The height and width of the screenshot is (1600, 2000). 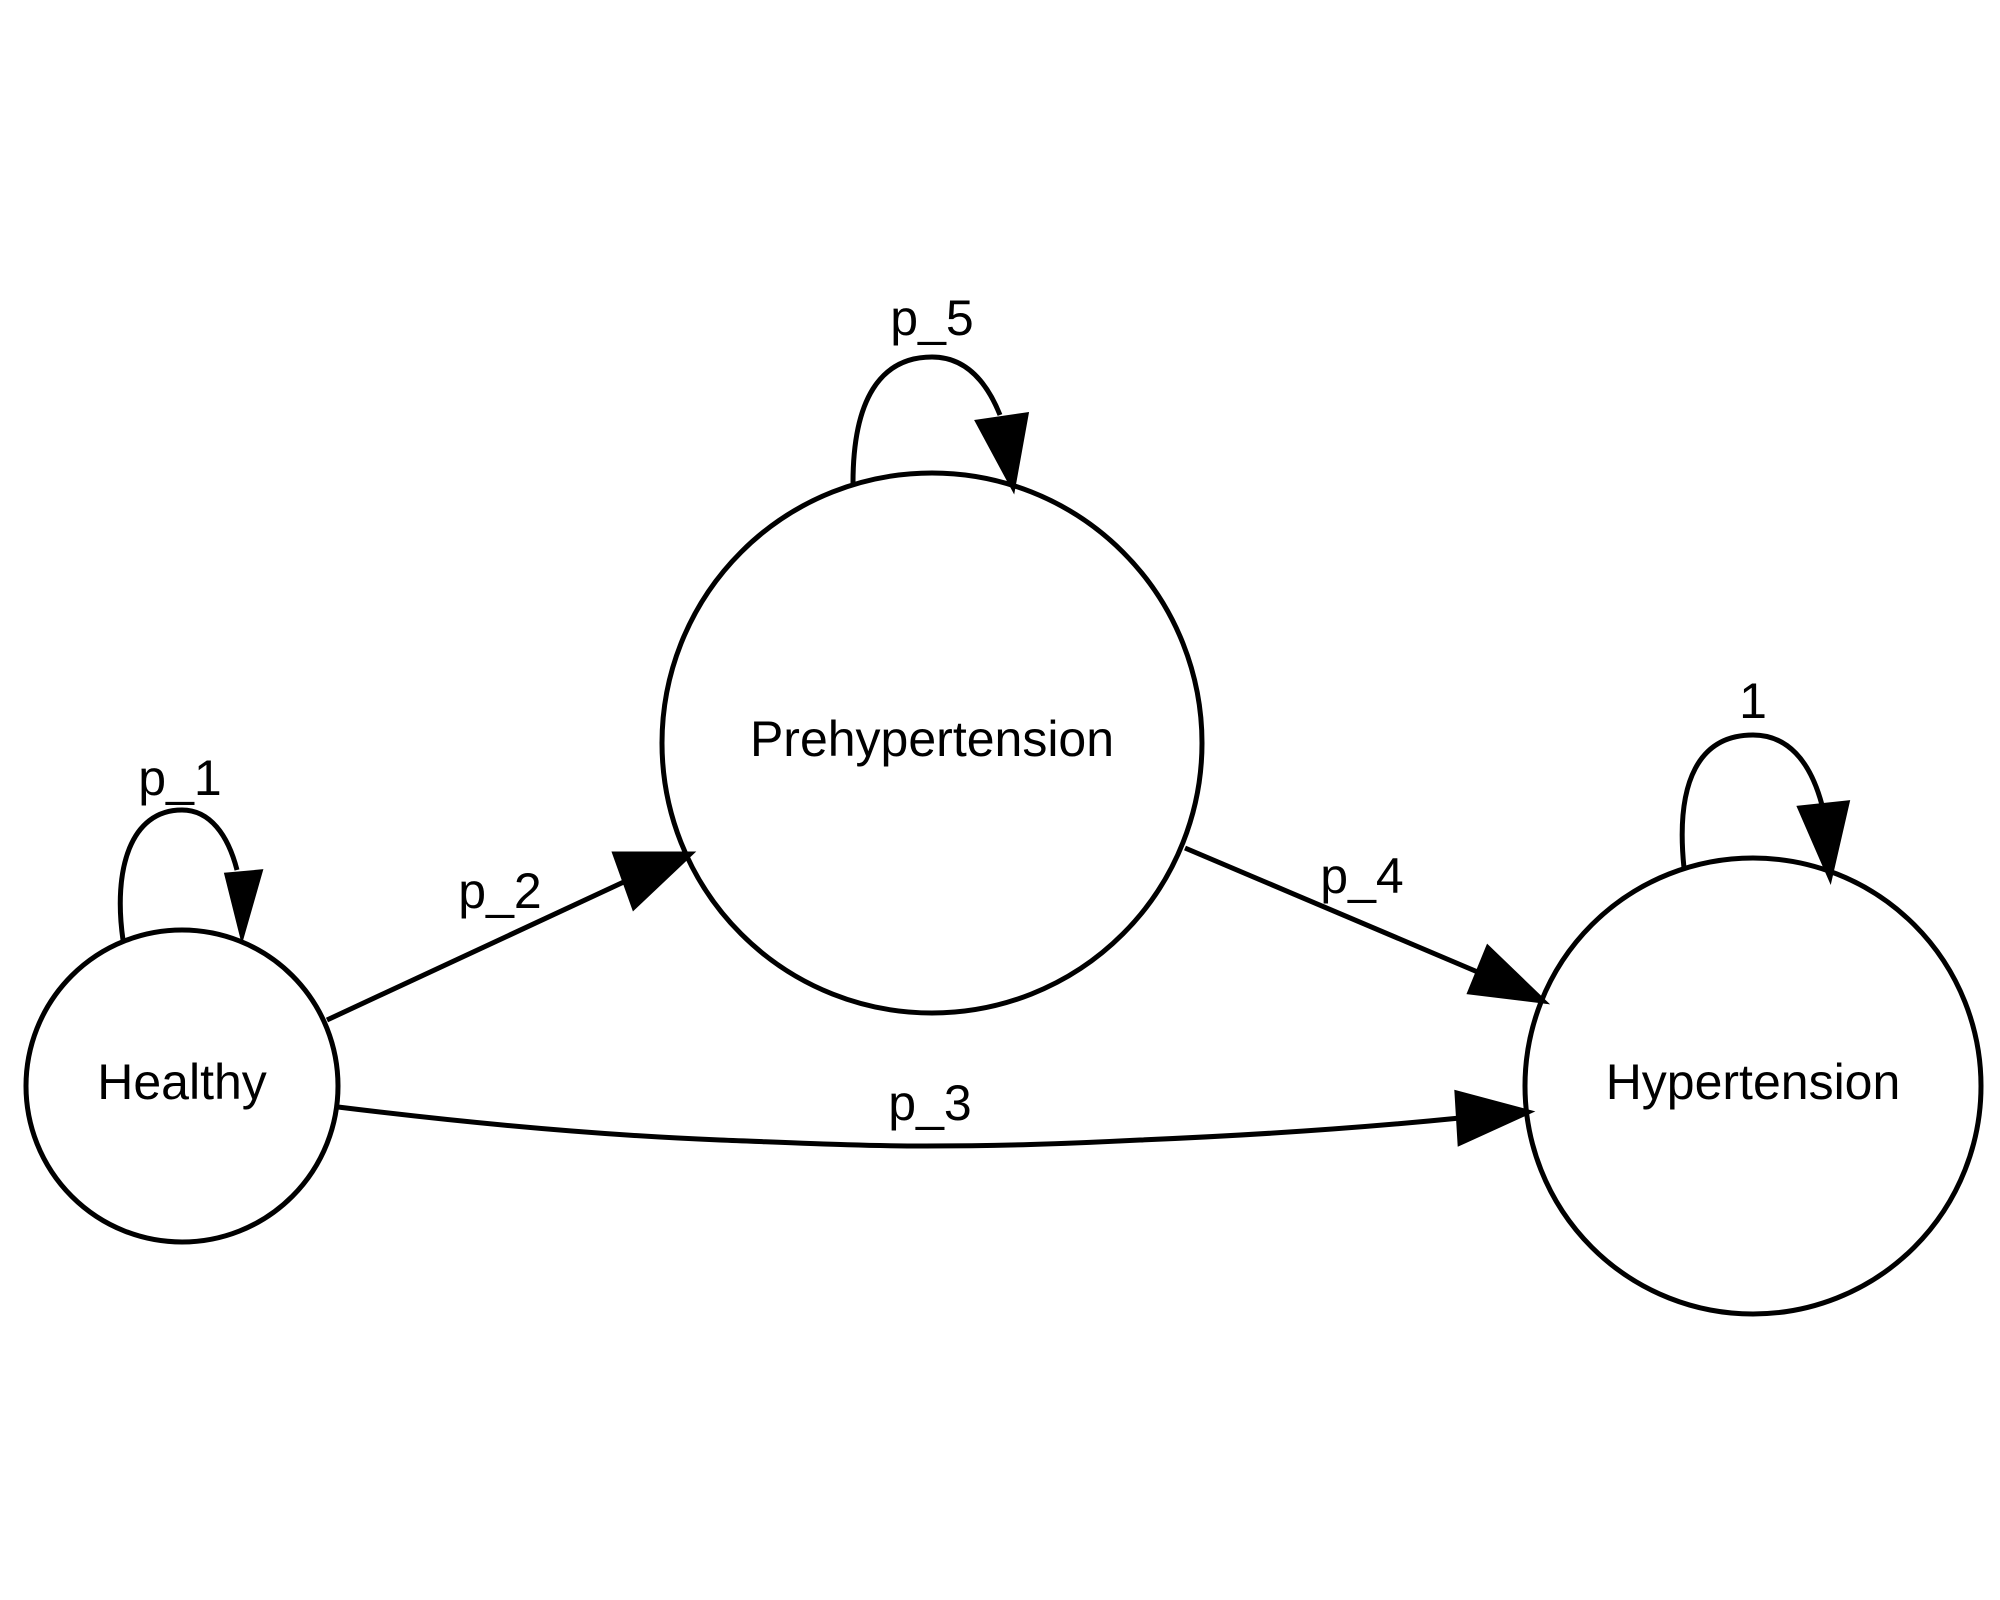 I want to click on edge-hypertension-self-loop: 1, so click(x=1765, y=779).